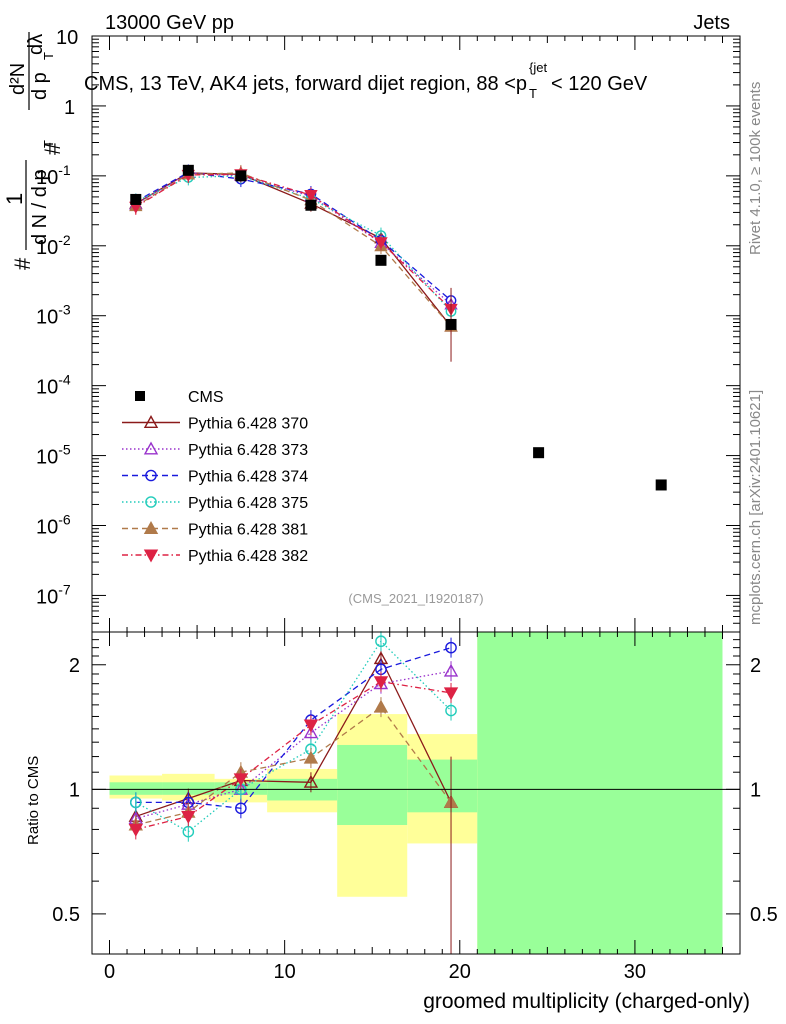 The height and width of the screenshot is (1024, 786). I want to click on main-ytick-exp: -2, so click(64, 240).